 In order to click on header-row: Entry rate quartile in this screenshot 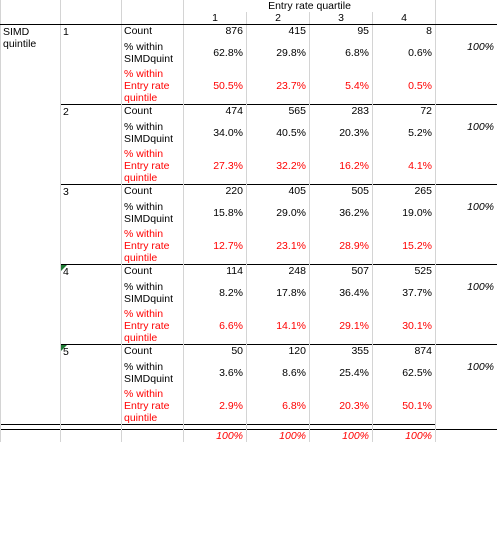, I will do `click(248, 6)`.